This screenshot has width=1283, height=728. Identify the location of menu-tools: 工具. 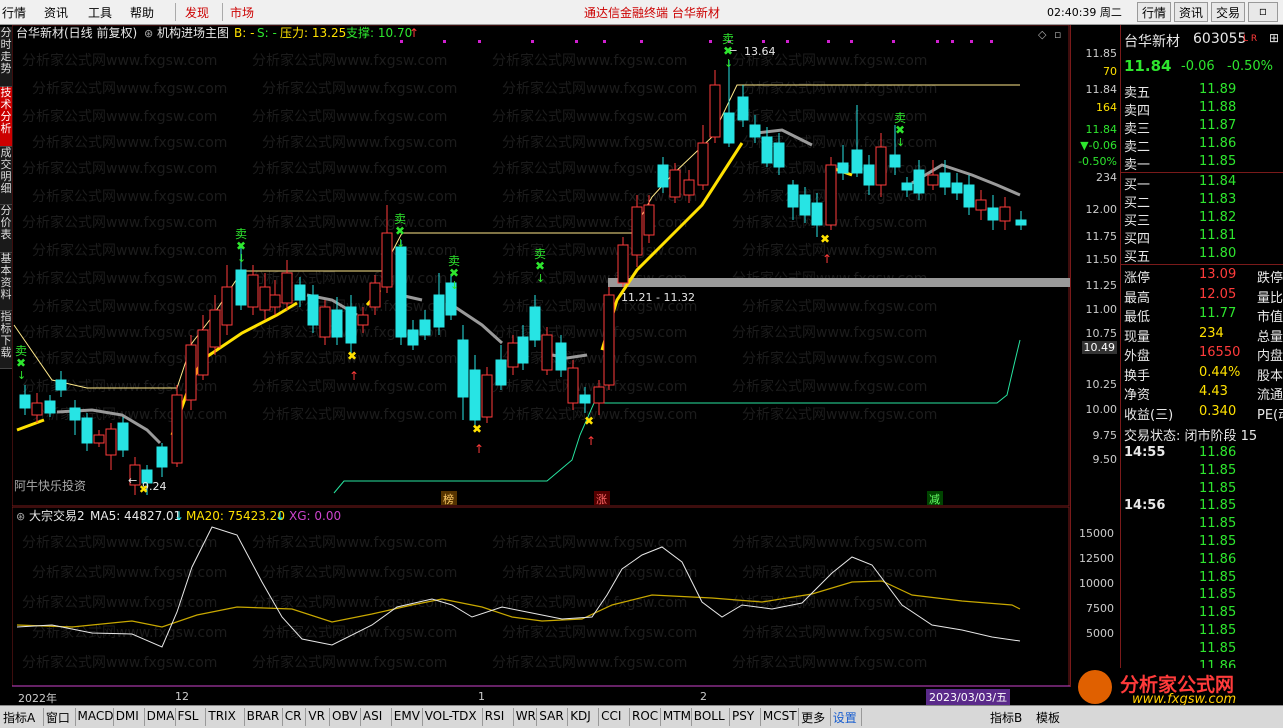
(100, 13).